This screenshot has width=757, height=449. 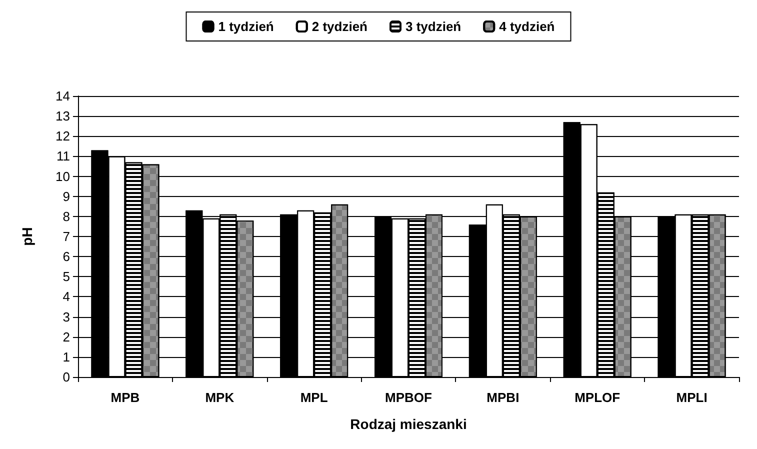 What do you see at coordinates (66, 336) in the screenshot?
I see `y-tick-label: 2` at bounding box center [66, 336].